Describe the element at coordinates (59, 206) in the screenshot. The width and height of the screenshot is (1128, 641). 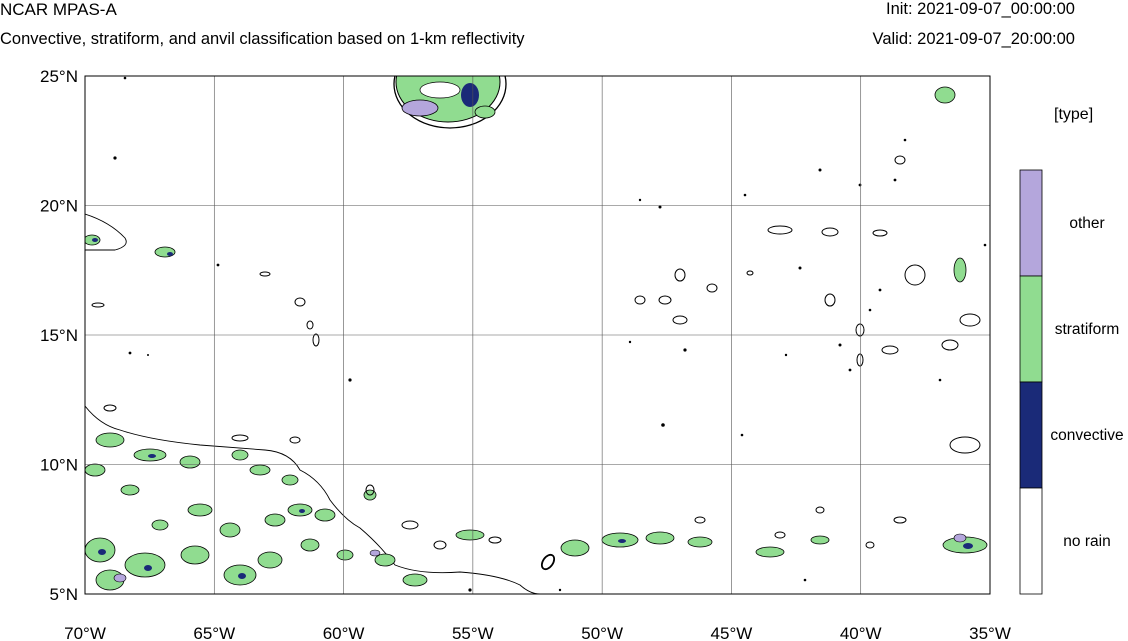
I see `lat-tick-label: 20°N` at that location.